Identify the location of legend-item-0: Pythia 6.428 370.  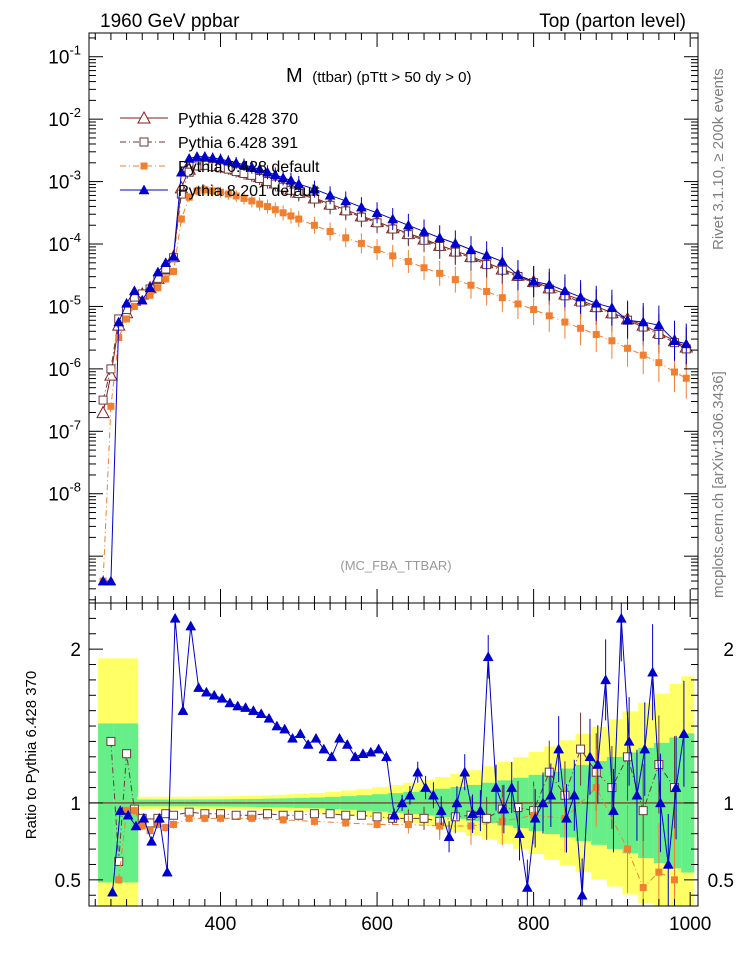
(209, 119).